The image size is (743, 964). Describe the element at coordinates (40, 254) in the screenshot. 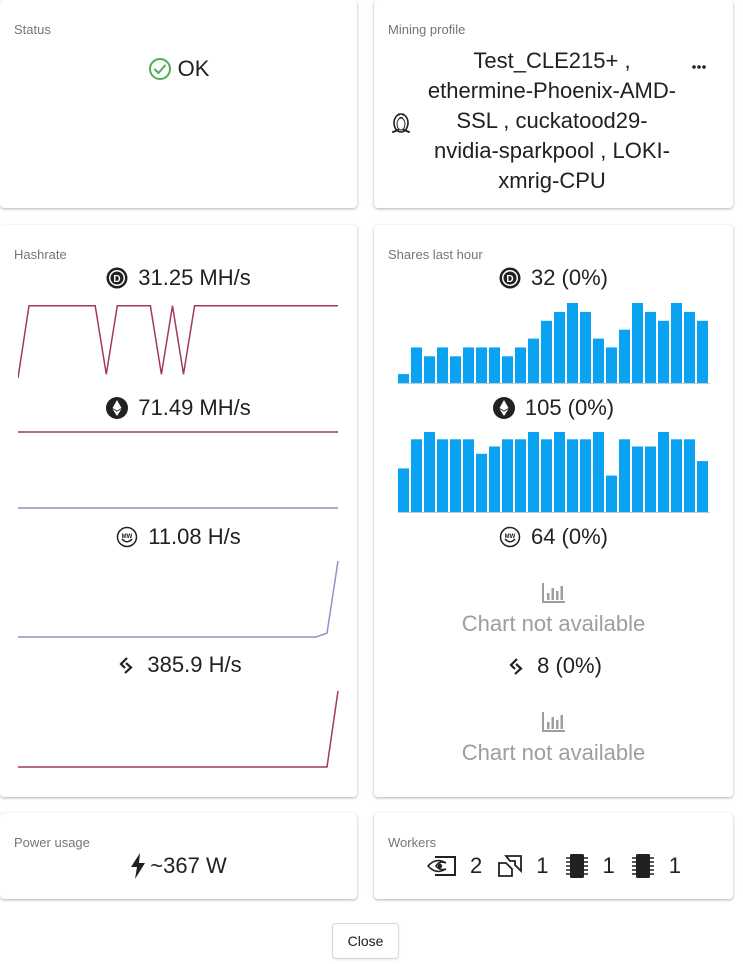

I see `hashrate-title: Hashrate` at that location.